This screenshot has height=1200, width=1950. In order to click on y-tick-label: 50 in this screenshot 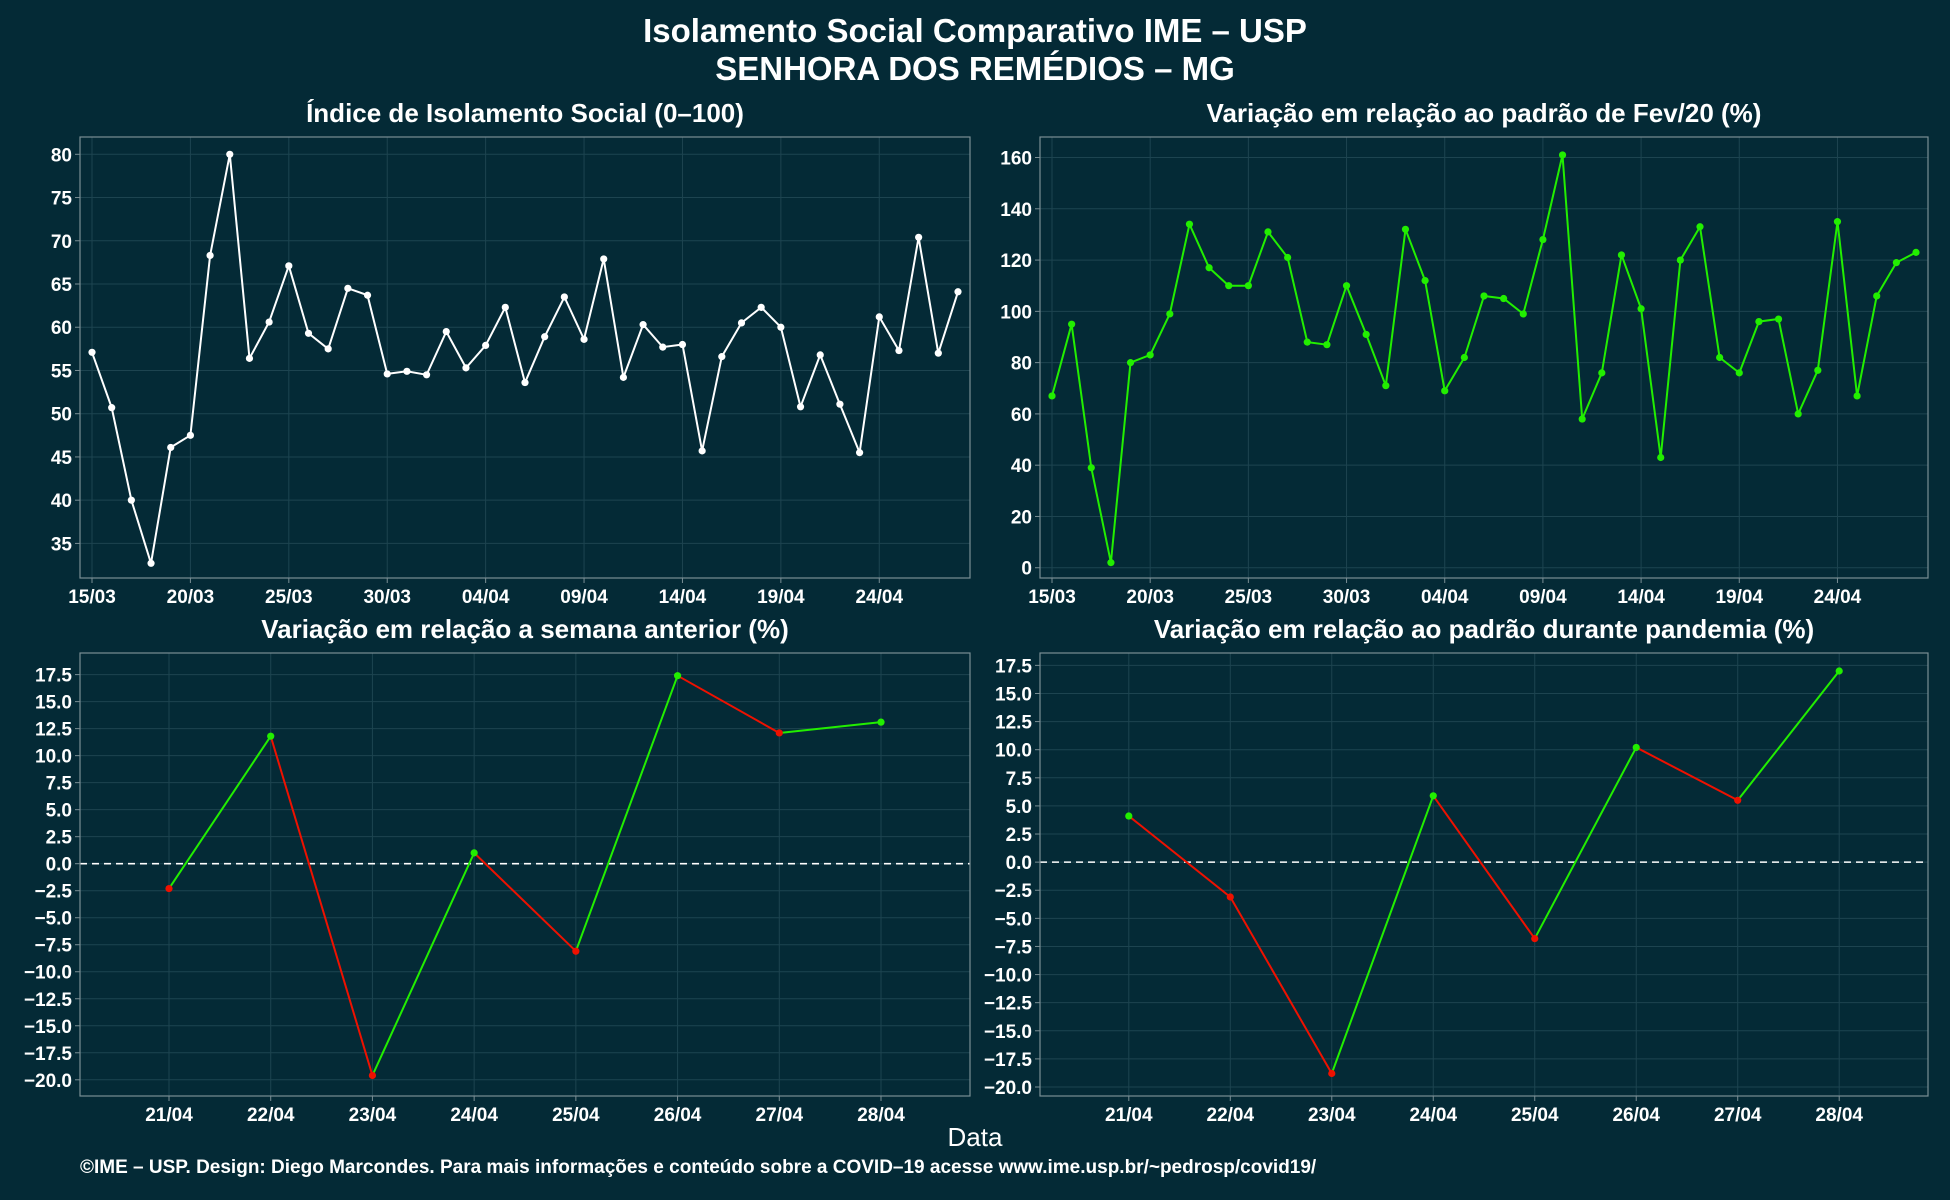, I will do `click(61, 415)`.